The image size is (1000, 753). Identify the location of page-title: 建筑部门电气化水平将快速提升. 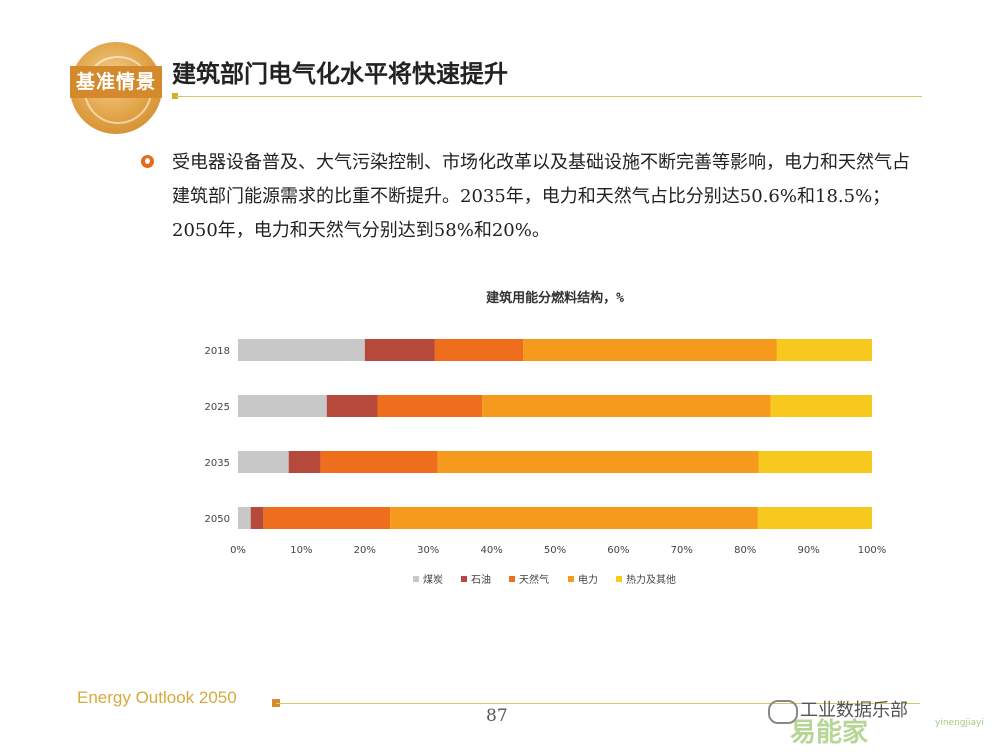
(340, 74).